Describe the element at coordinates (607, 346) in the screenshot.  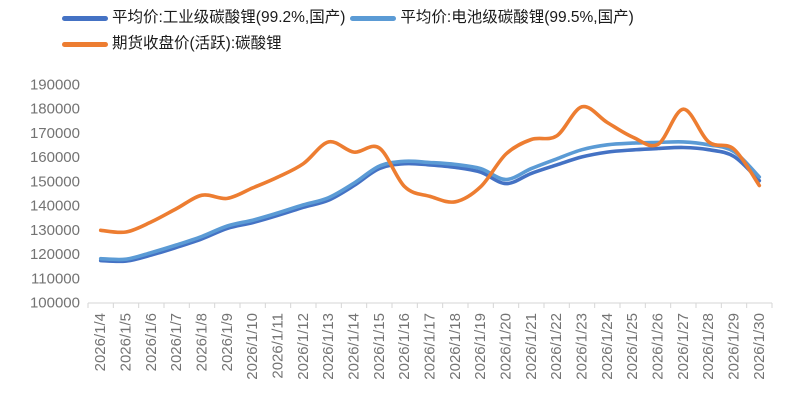
I see `x-axis-tick-label: 2026/1/24` at that location.